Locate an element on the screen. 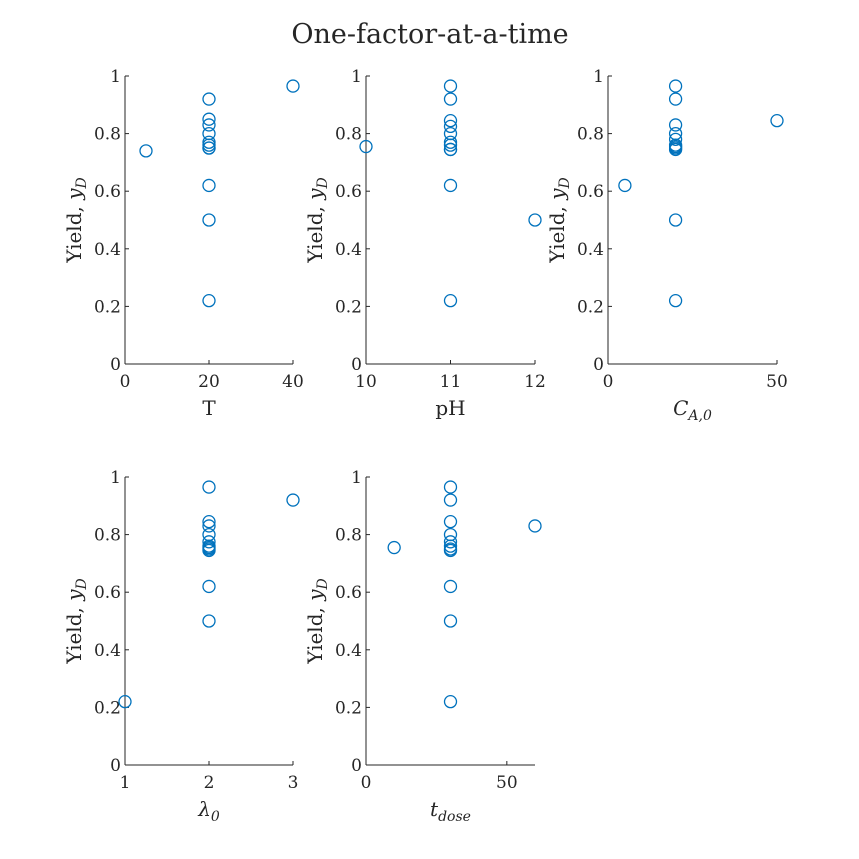  subplot-2: 0 0.2 0.4 0.6 0.8 1 10 11 12 pH Yield, yD is located at coordinates (424, 243).